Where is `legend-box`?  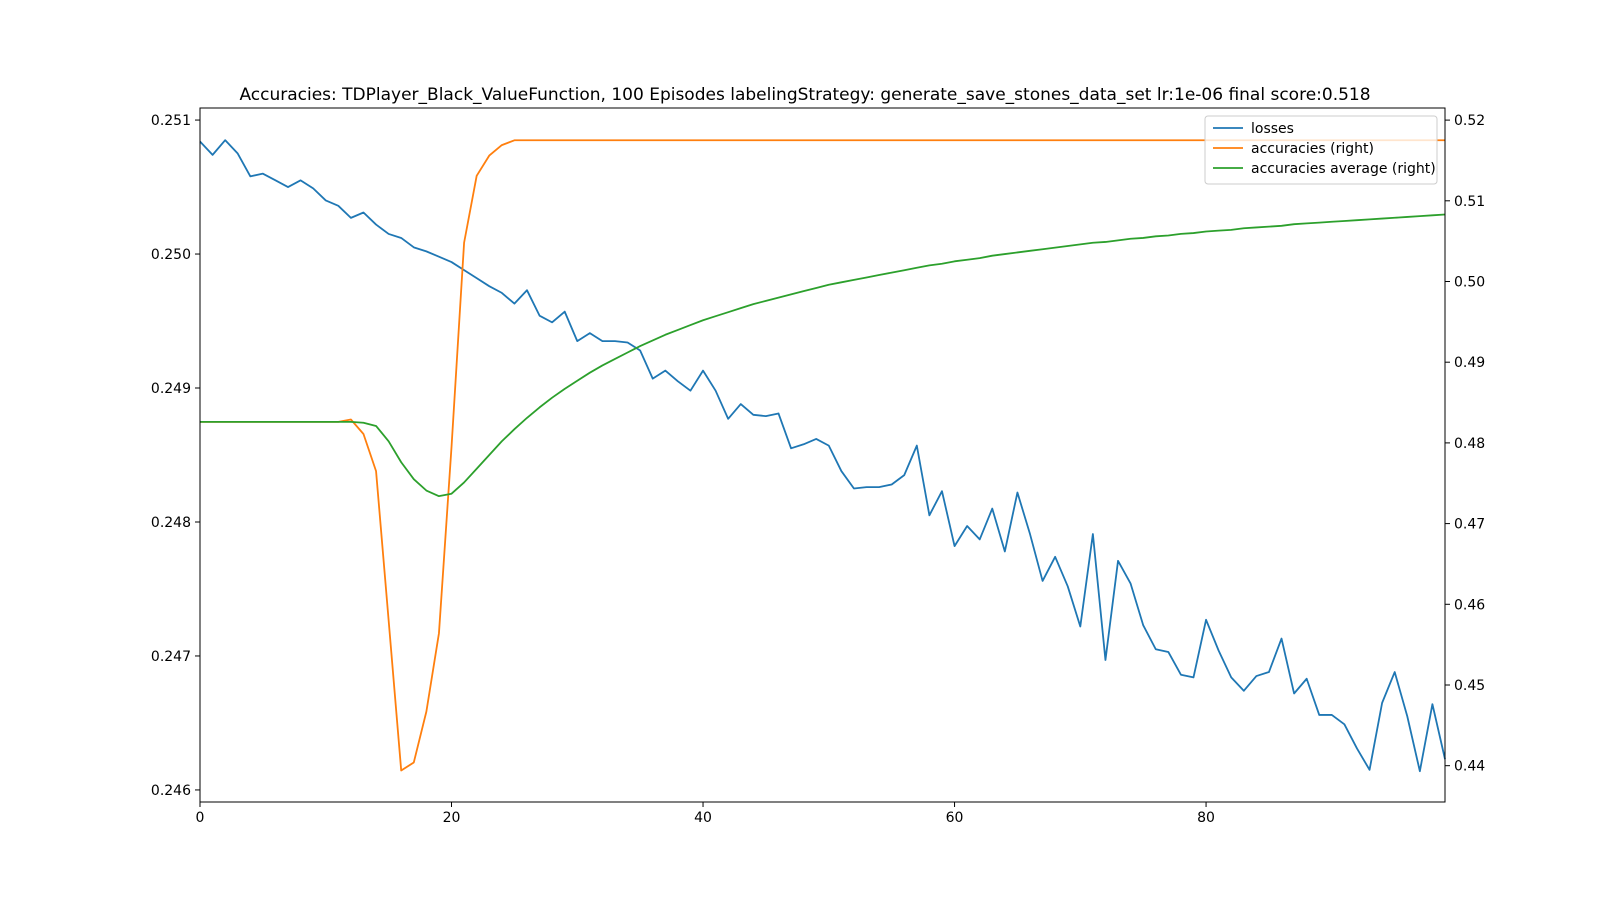 legend-box is located at coordinates (1321, 150).